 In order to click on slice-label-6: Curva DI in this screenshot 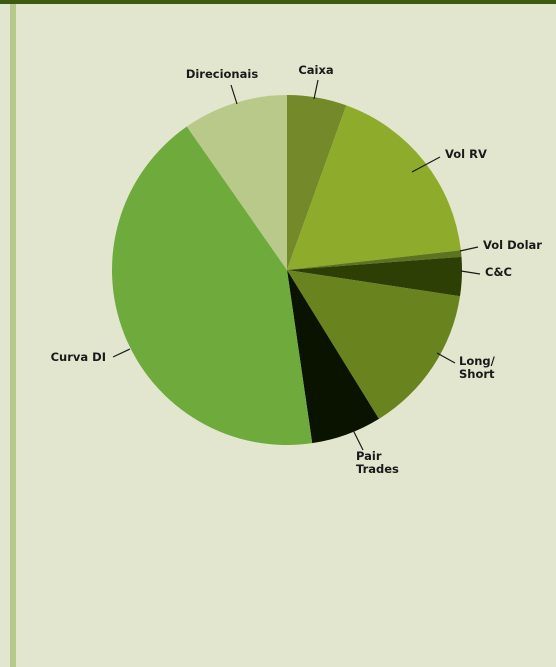, I will do `click(78, 357)`.